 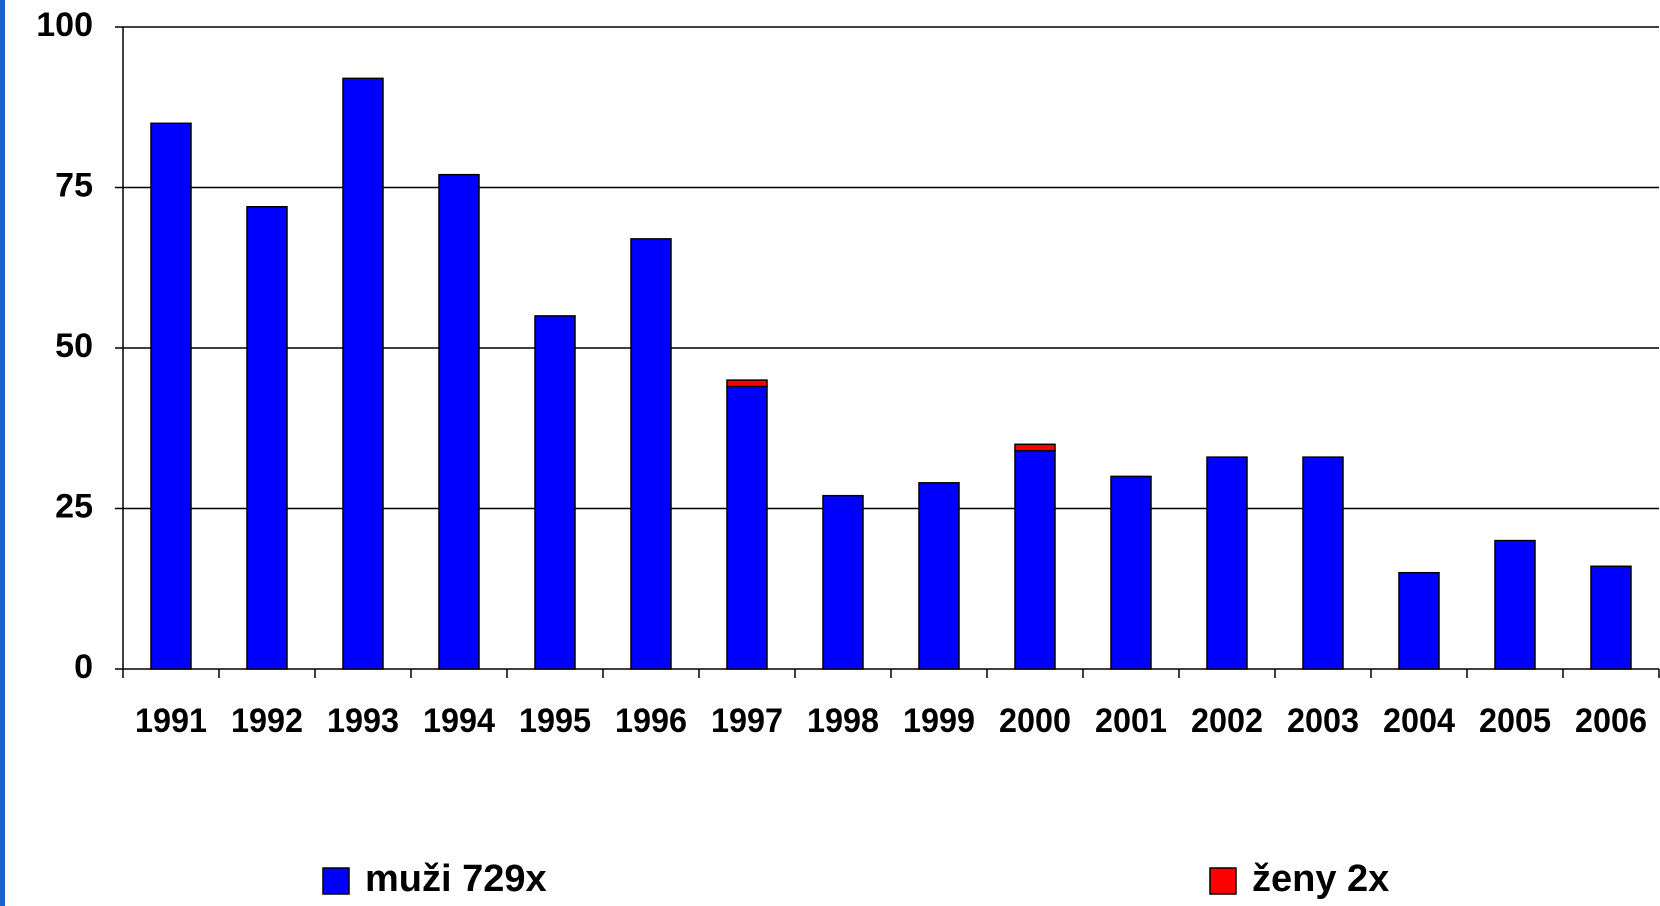 I want to click on x-tick-label: 1994, so click(x=459, y=721).